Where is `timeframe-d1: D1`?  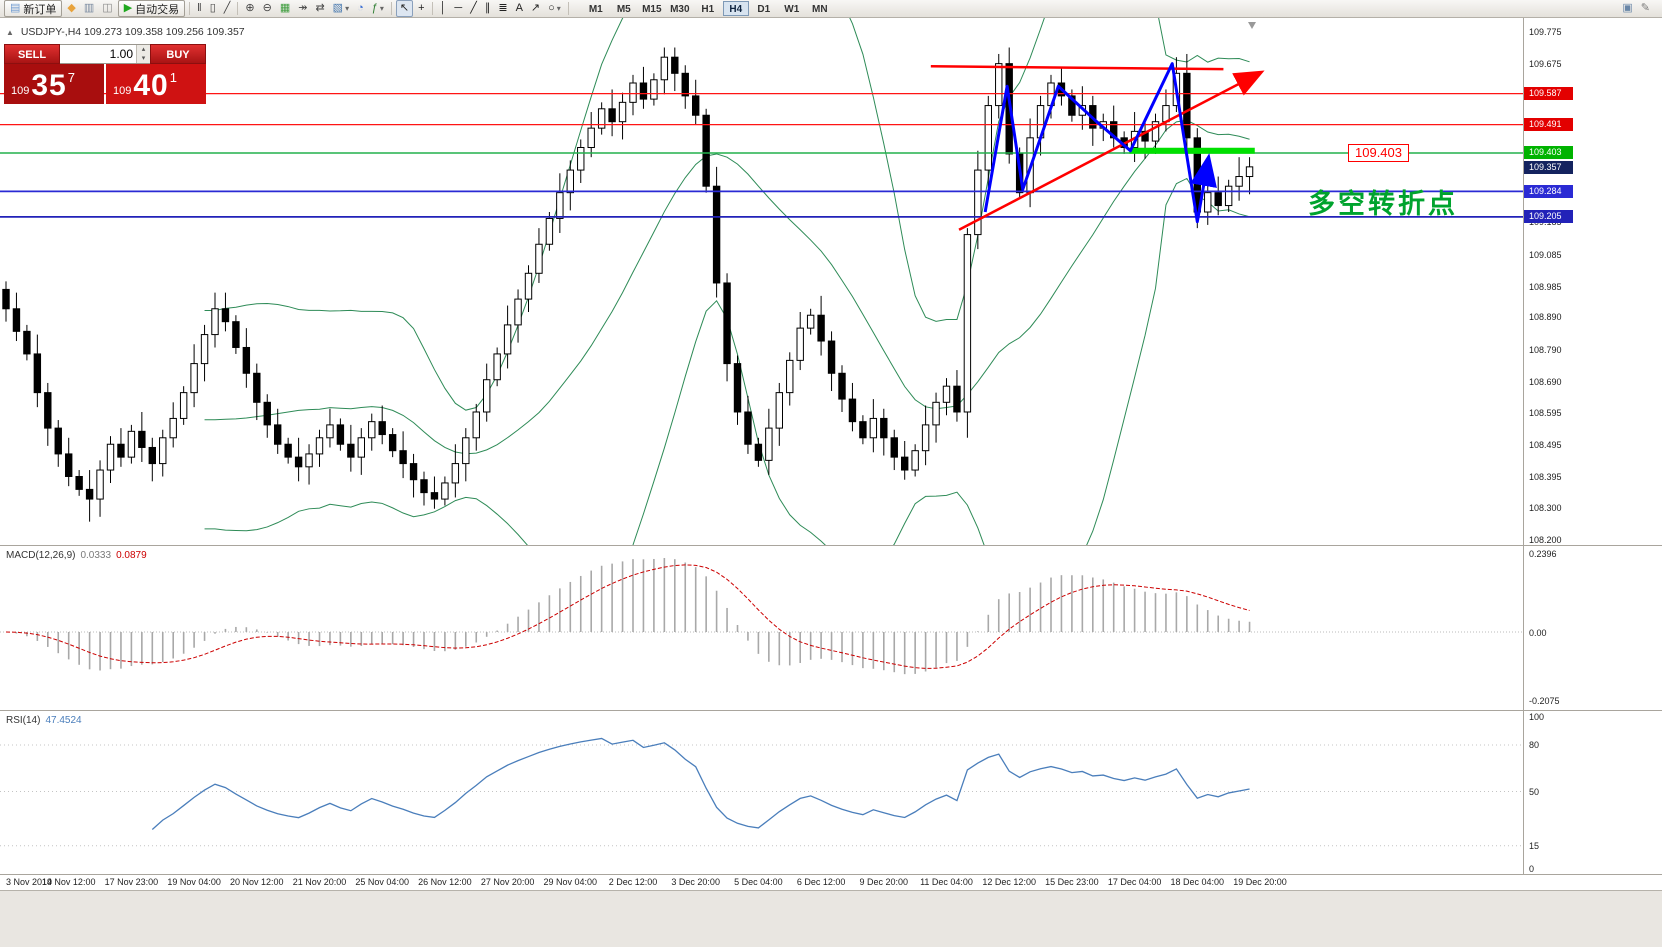 timeframe-d1: D1 is located at coordinates (764, 9).